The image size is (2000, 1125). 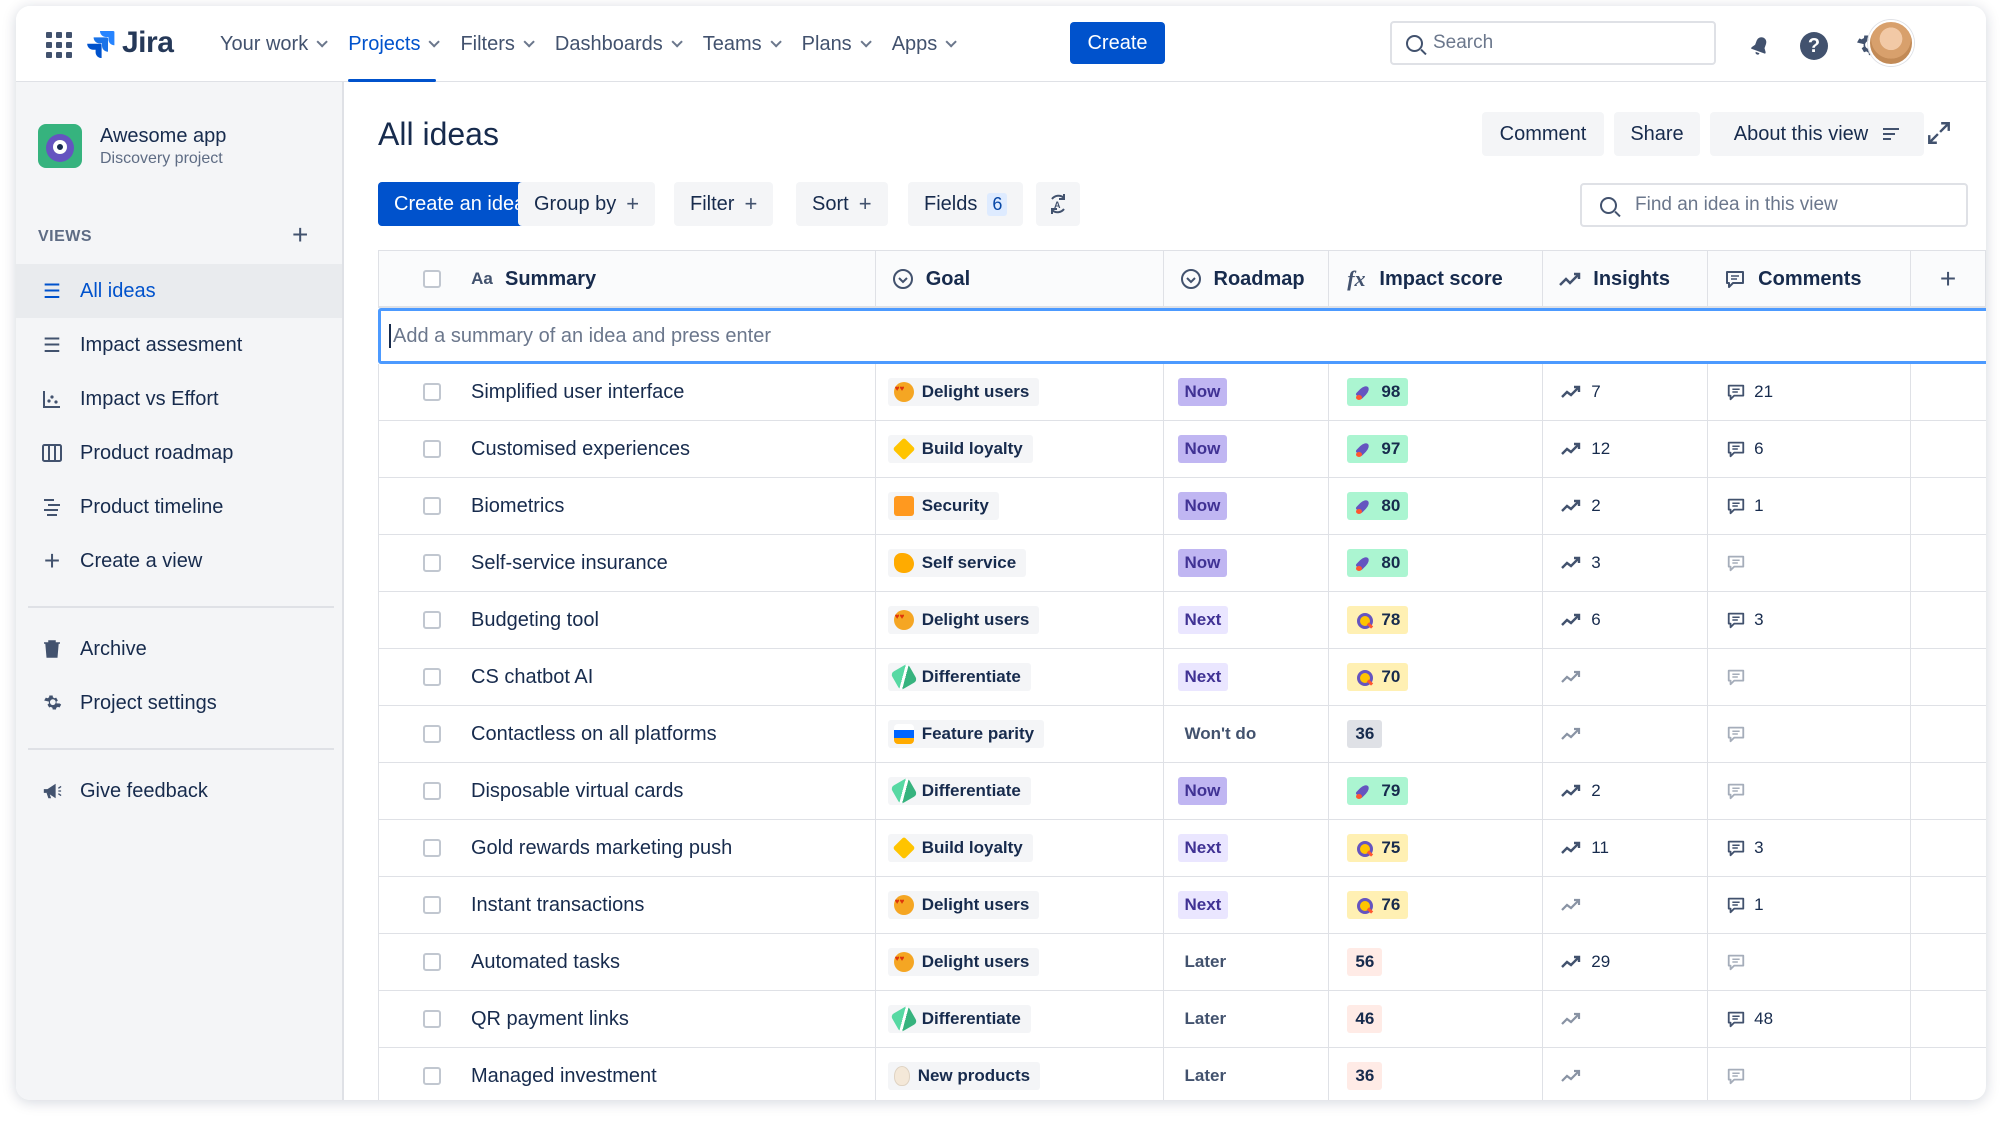 What do you see at coordinates (966, 204) in the screenshot?
I see `fields-button: Fields 6` at bounding box center [966, 204].